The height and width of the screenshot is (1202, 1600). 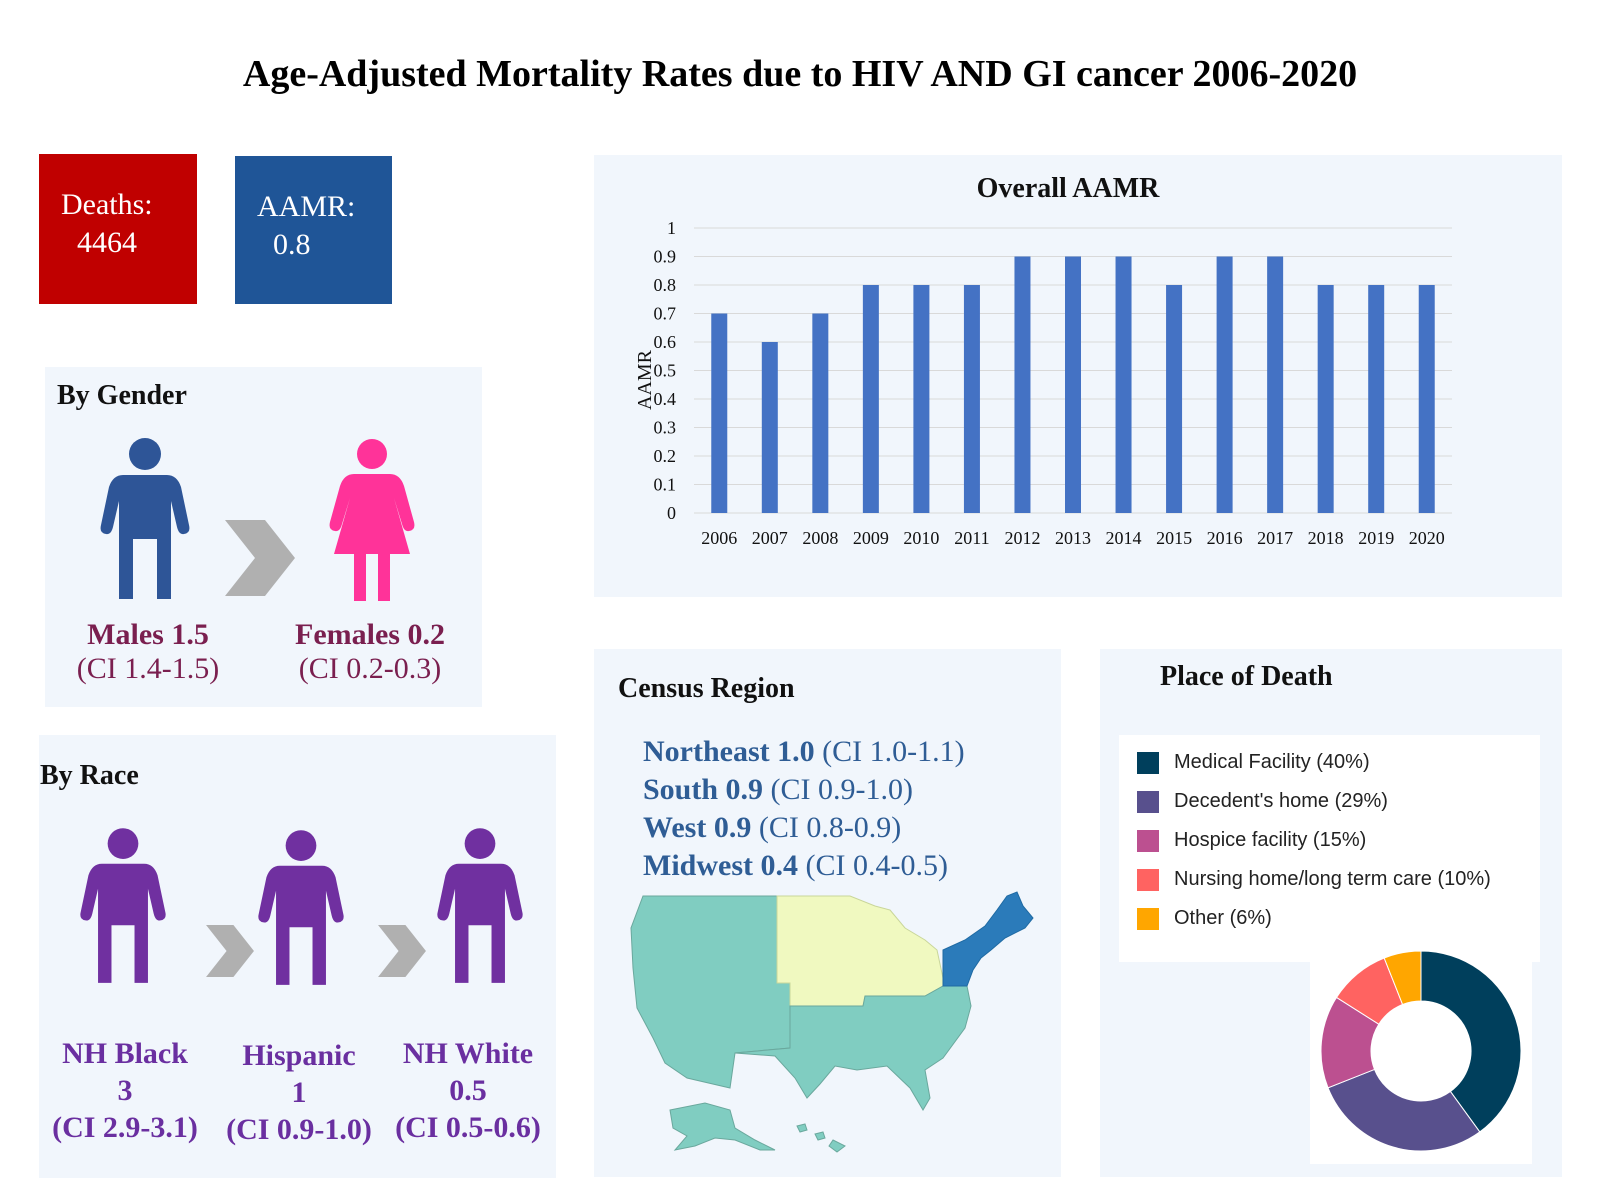 I want to click on y-tick-label: 0.7, so click(x=665, y=314).